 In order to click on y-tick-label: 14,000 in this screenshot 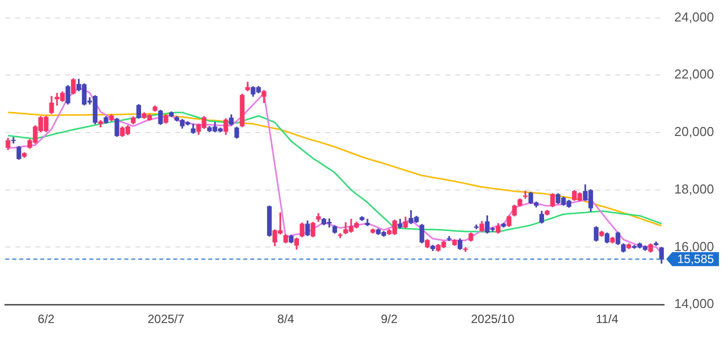, I will do `click(694, 304)`.